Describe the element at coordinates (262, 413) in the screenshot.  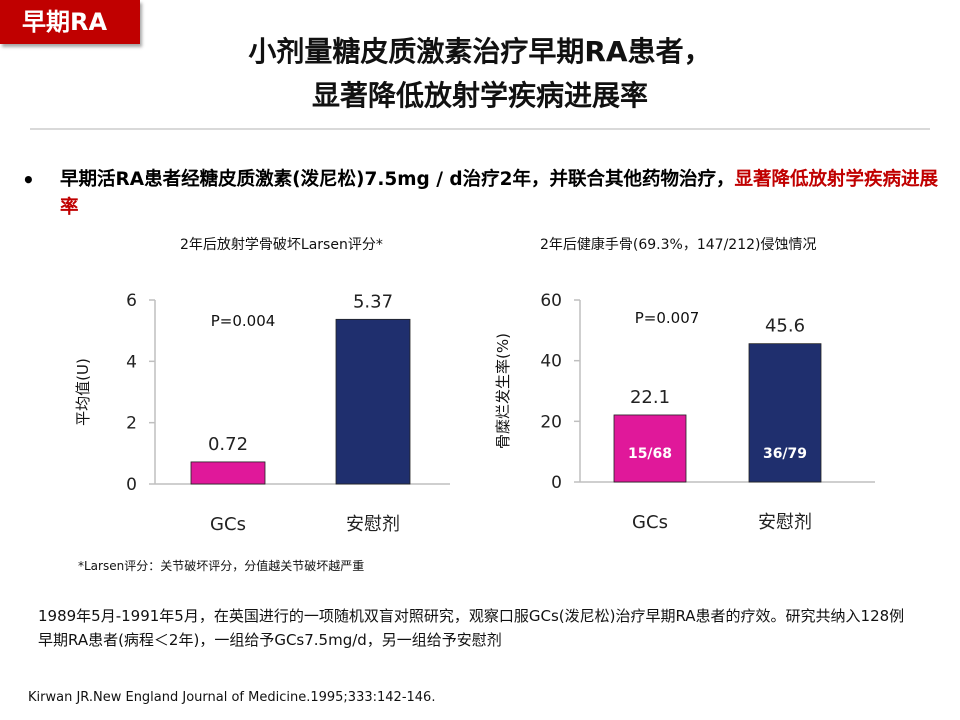
I see `larsen-score-chart: 平均值(U) 0 2 4 6 0.72 GCs 5.37 安慰剂 P=0.004` at that location.